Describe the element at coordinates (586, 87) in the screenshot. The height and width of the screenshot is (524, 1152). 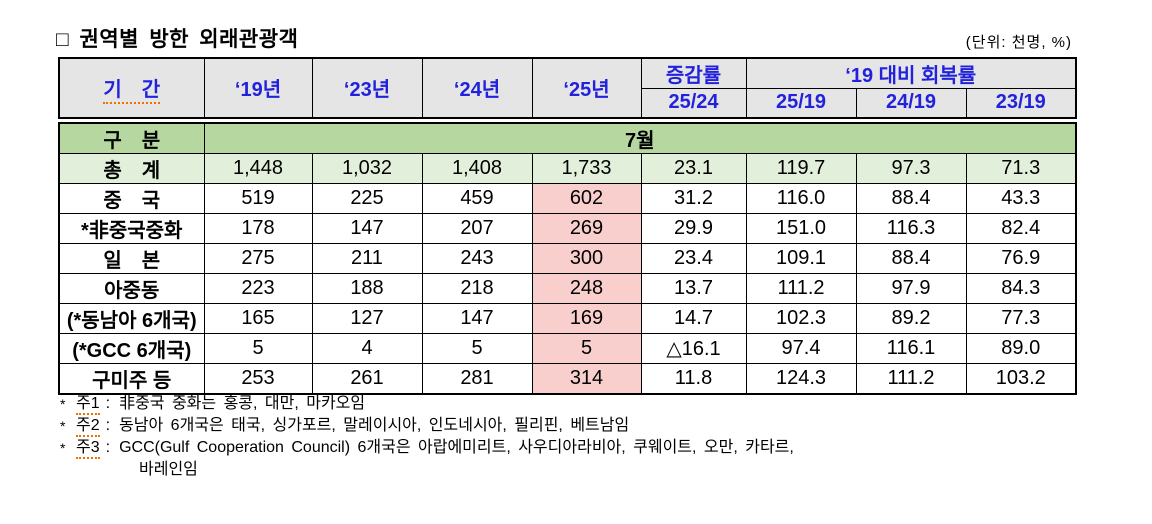
I see `header-cell-year-25: ‘25년` at that location.